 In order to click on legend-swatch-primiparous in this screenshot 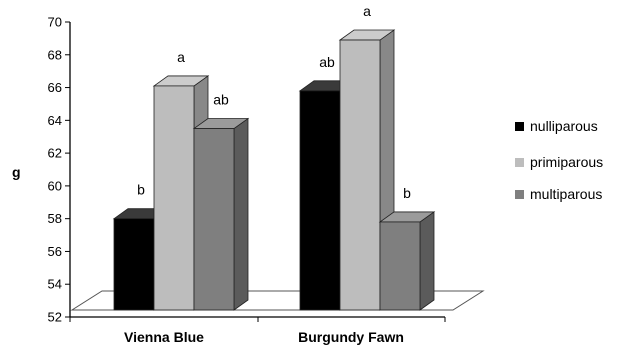, I will do `click(519, 162)`.